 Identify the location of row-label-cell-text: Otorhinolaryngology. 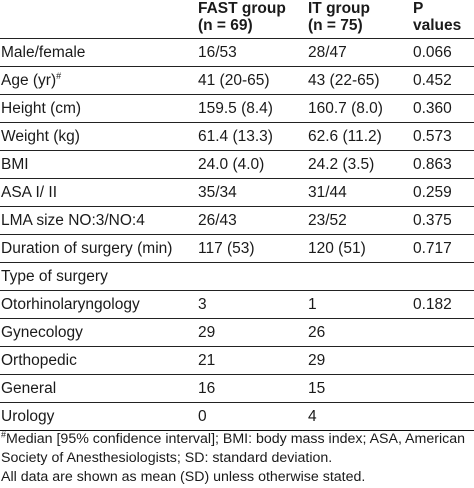
(70, 304).